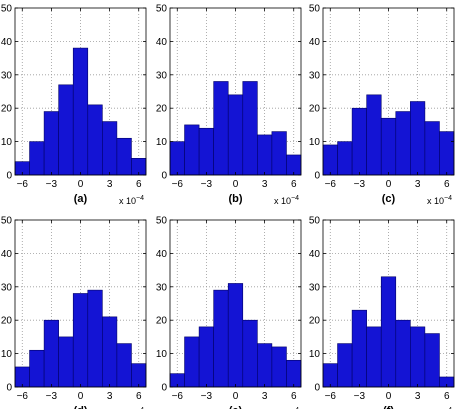 This screenshot has height=409, width=463. Describe the element at coordinates (81, 199) in the screenshot. I see `panel-label: (a)` at that location.